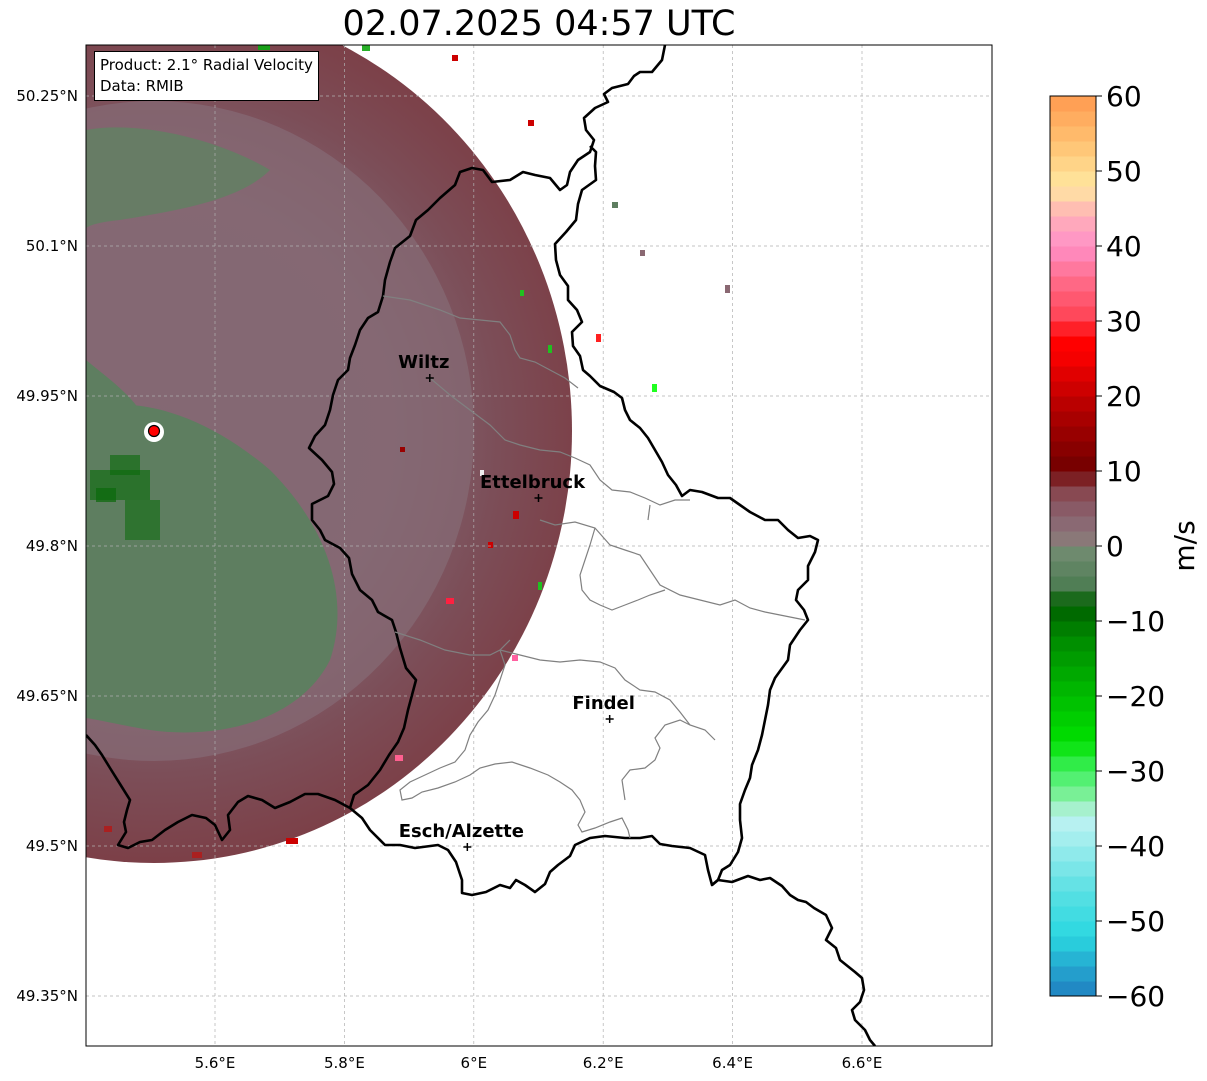 The width and height of the screenshot is (1207, 1081). What do you see at coordinates (1124, 246) in the screenshot?
I see `colorbar-tick-label: 40` at bounding box center [1124, 246].